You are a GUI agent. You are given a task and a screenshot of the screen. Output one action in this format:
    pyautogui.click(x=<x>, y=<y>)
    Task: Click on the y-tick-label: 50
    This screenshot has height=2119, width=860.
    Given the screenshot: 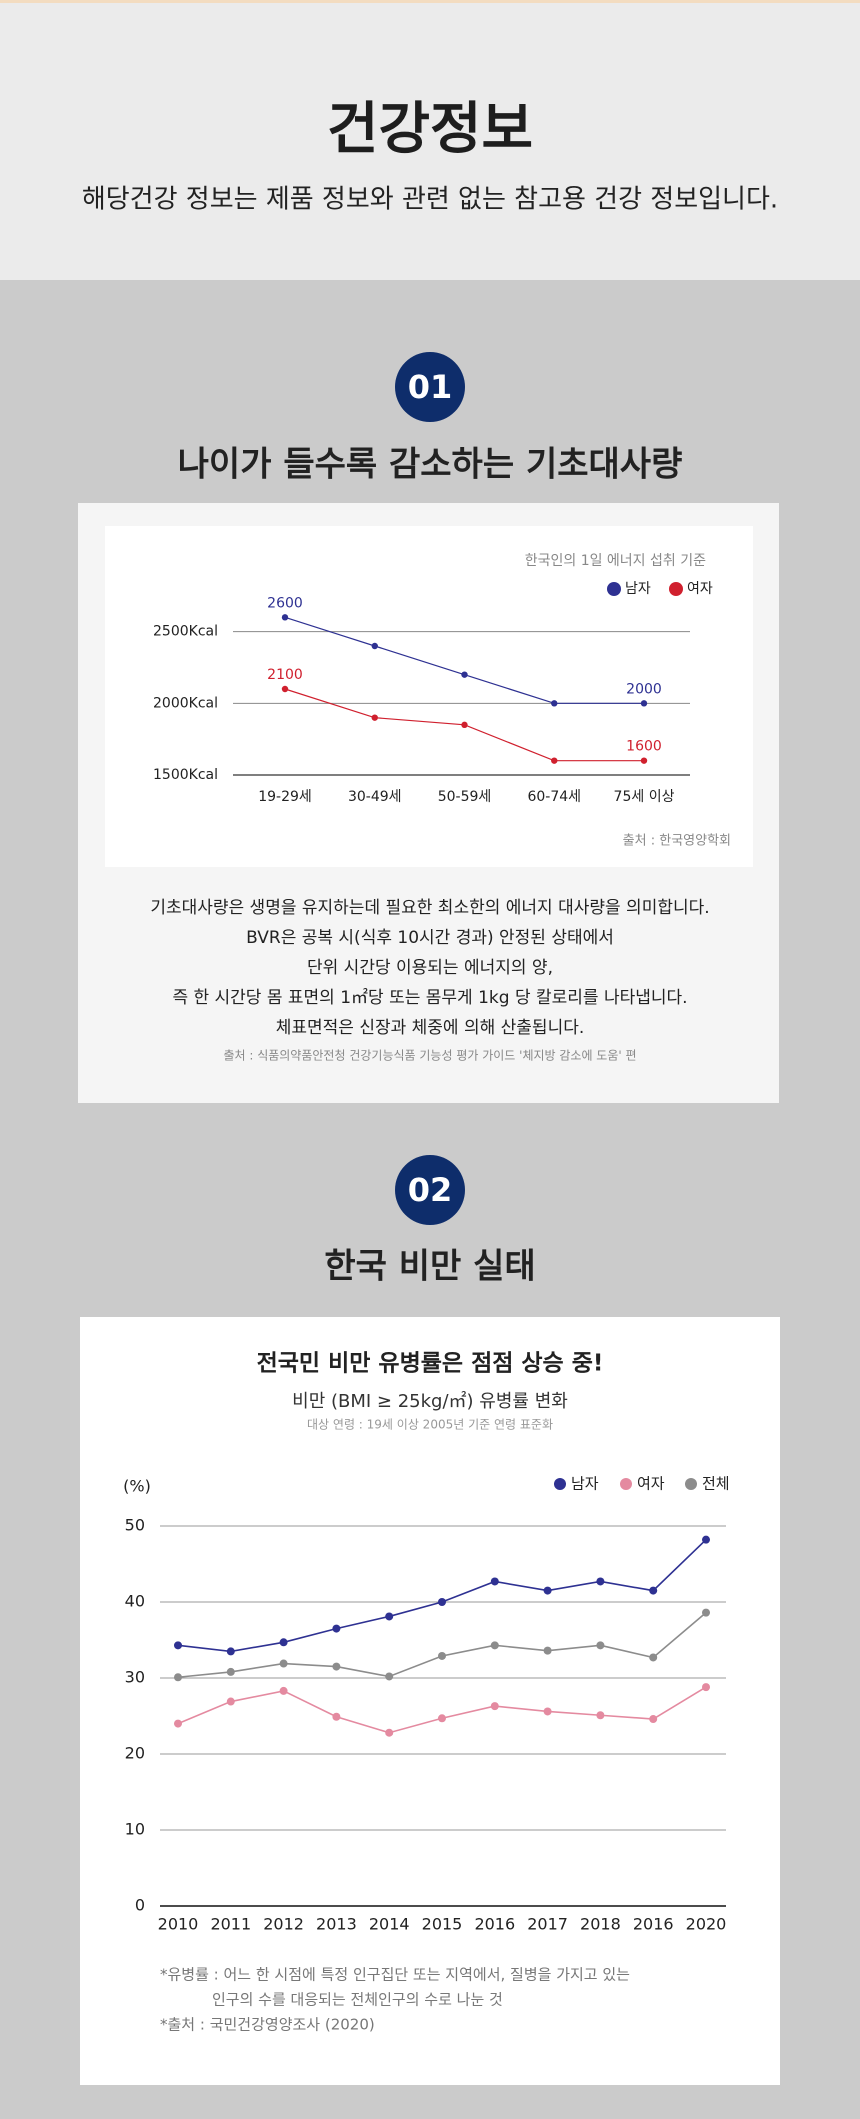 What is the action you would take?
    pyautogui.click(x=135, y=1525)
    